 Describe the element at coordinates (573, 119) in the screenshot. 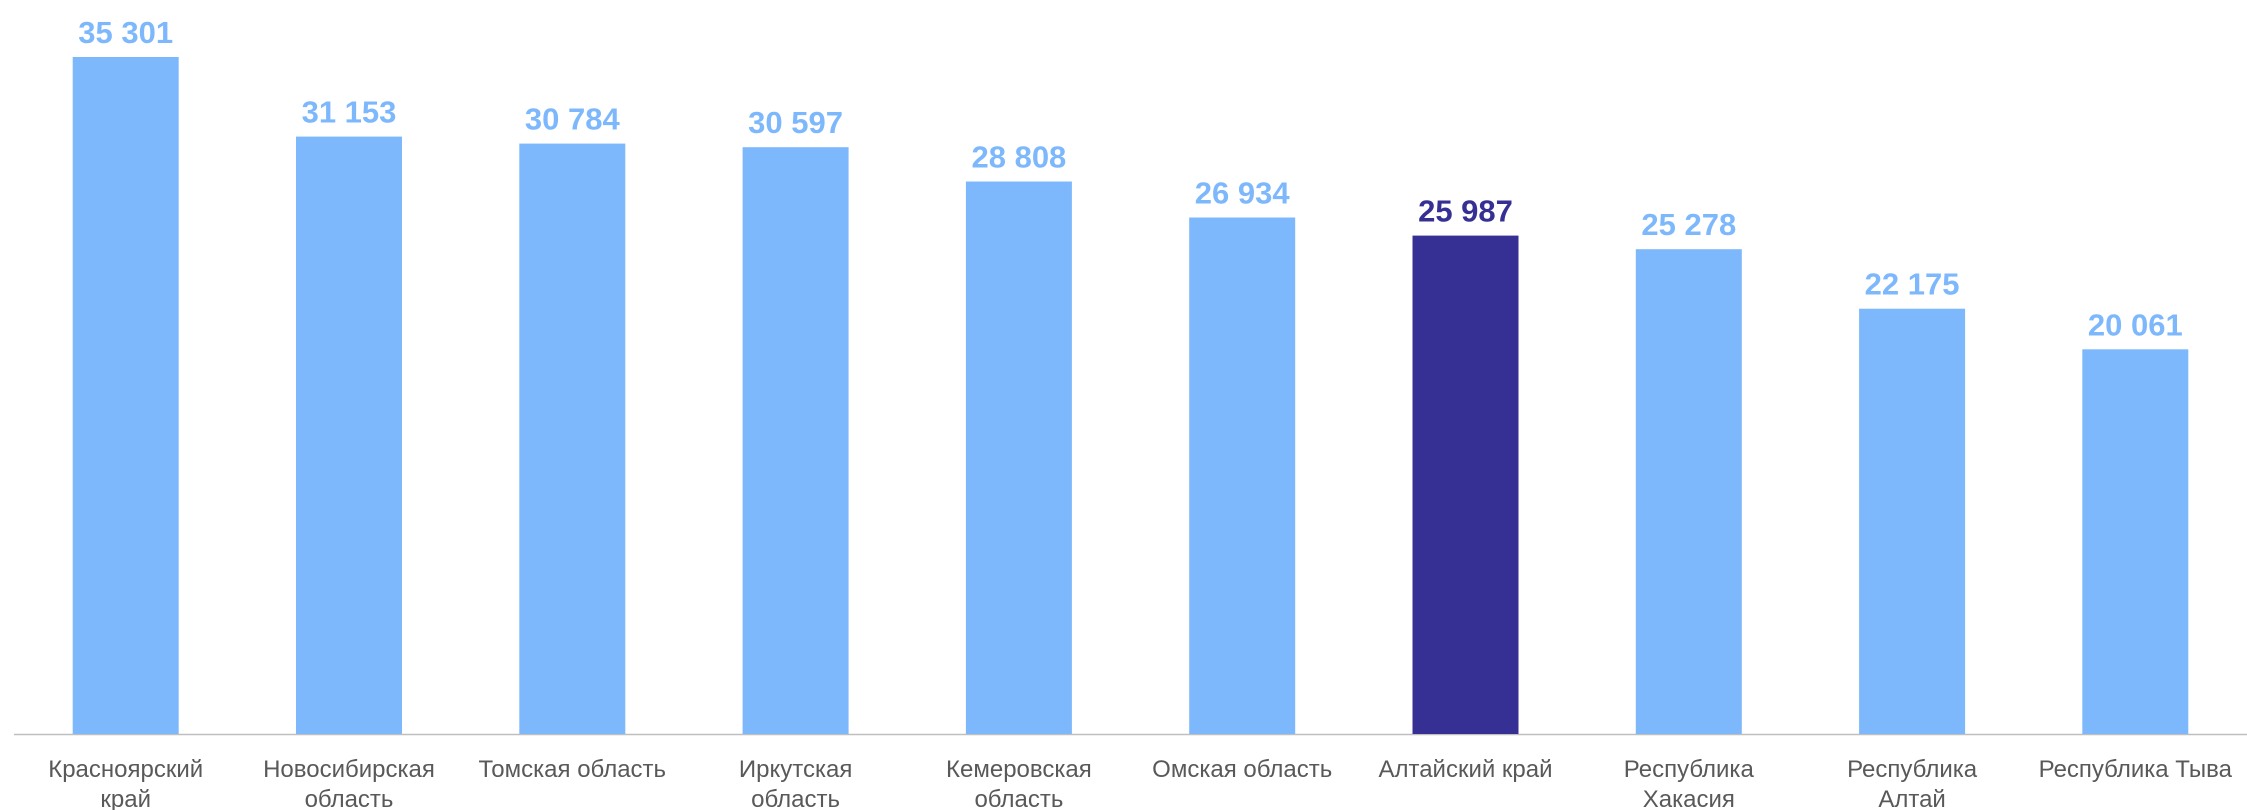

I see `data-label: 30 784` at that location.